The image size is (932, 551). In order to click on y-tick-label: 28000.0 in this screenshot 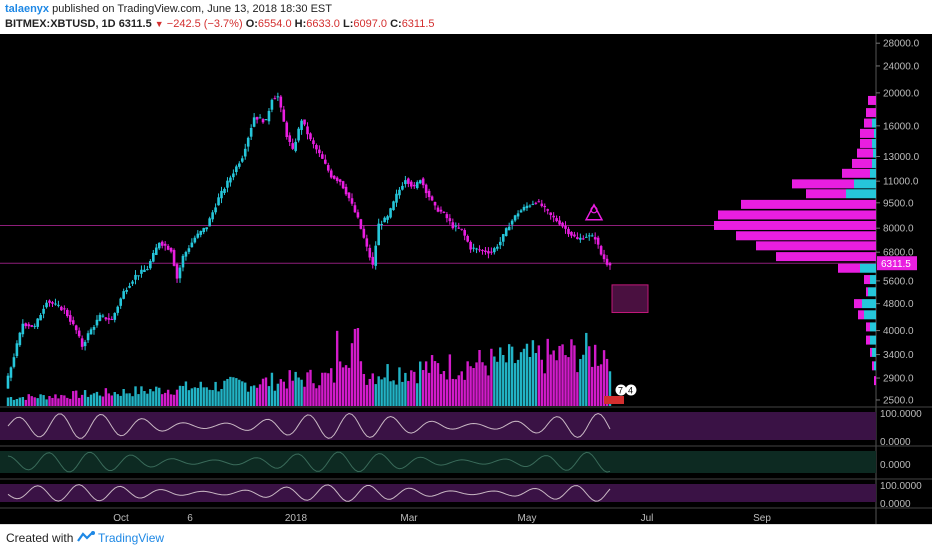, I will do `click(901, 44)`.